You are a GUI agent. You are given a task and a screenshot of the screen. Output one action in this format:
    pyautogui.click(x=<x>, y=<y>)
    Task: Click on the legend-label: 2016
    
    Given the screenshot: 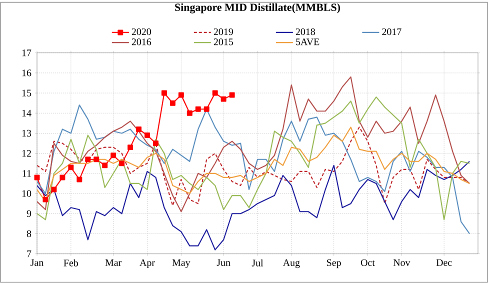 What is the action you would take?
    pyautogui.click(x=142, y=42)
    